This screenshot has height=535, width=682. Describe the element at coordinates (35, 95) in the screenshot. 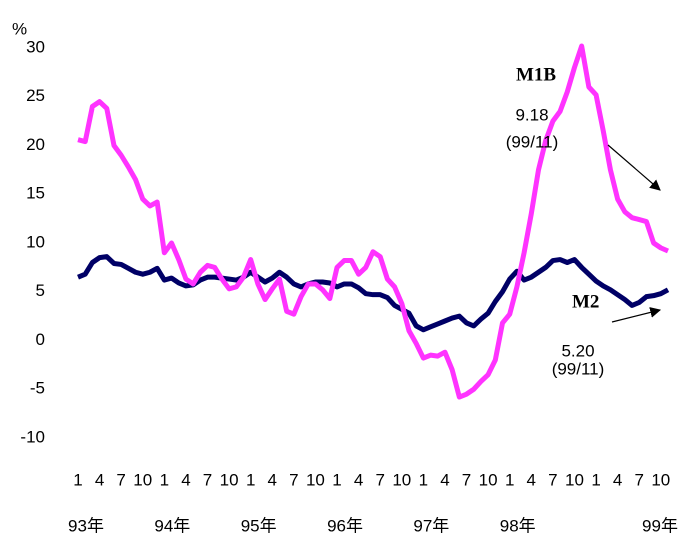

I see `y-tick-label: 25` at that location.